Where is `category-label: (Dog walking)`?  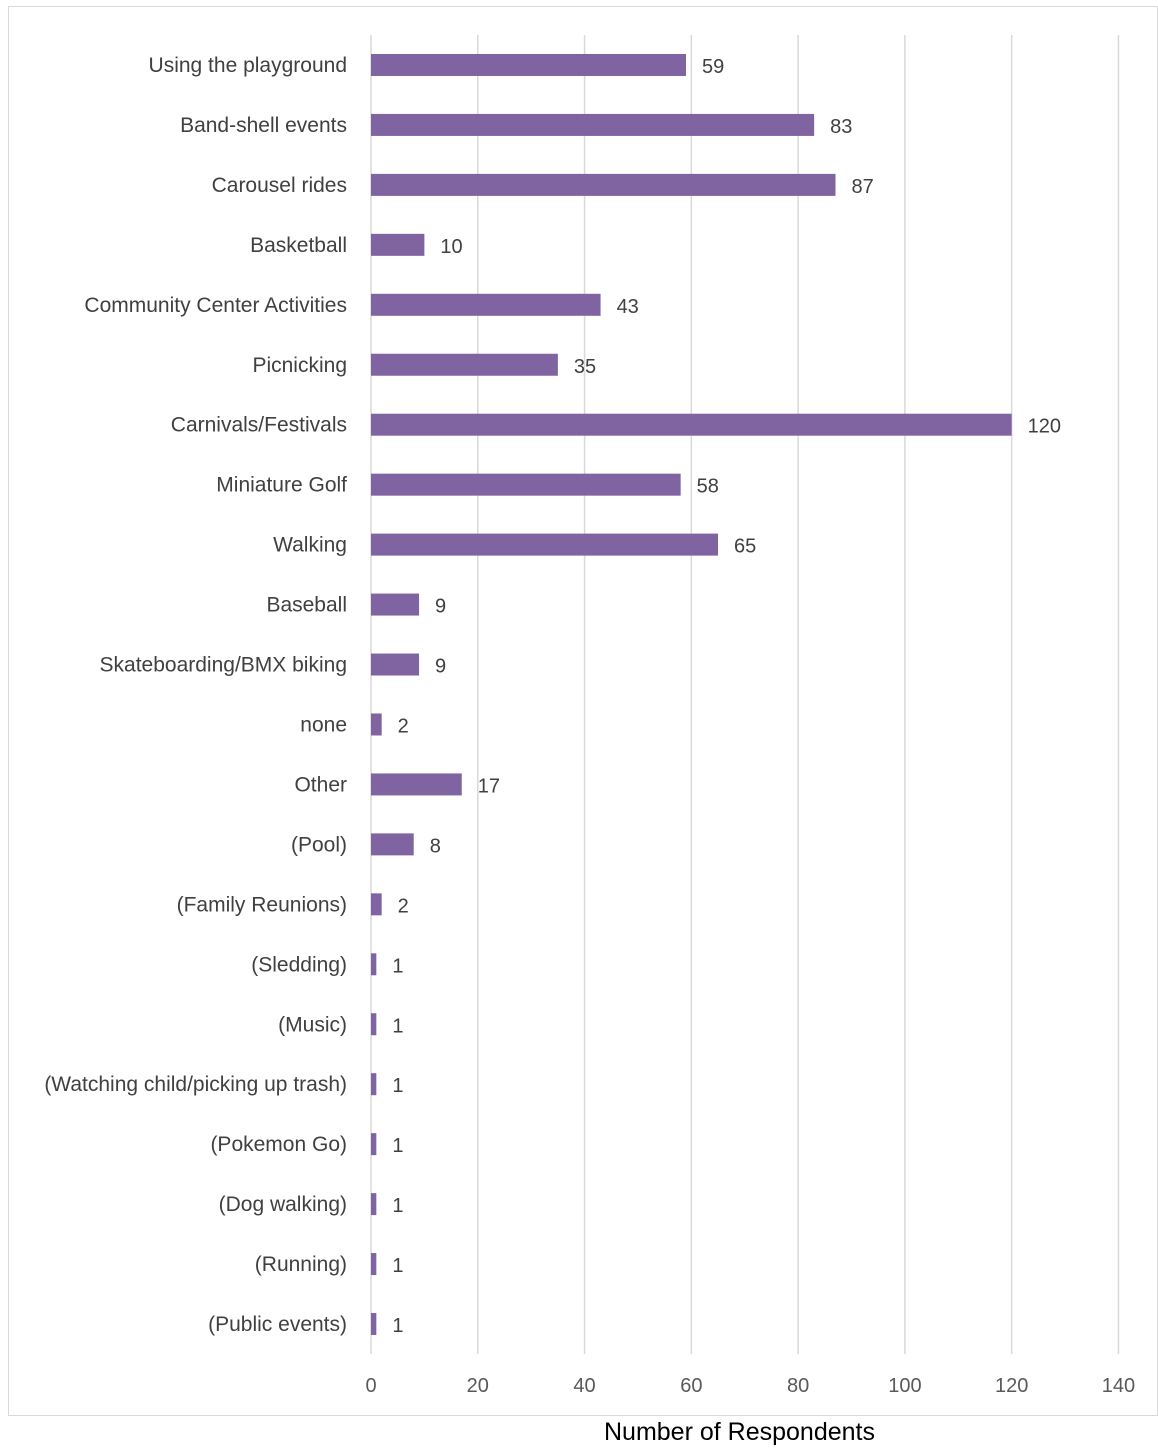
category-label: (Dog walking) is located at coordinates (283, 1204).